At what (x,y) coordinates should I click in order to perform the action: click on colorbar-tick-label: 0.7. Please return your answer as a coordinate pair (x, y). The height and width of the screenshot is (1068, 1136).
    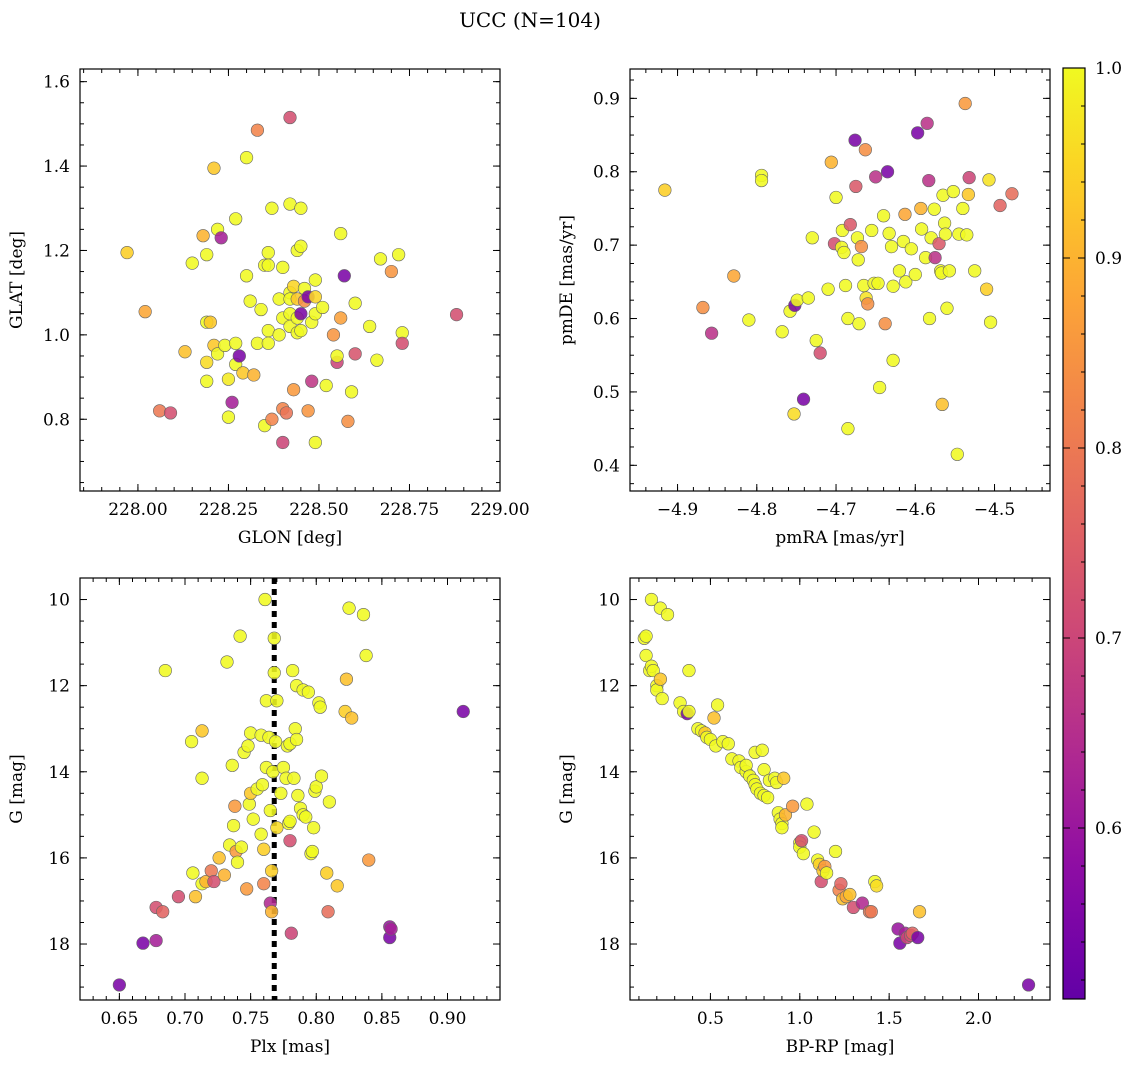
    Looking at the image, I should click on (1108, 639).